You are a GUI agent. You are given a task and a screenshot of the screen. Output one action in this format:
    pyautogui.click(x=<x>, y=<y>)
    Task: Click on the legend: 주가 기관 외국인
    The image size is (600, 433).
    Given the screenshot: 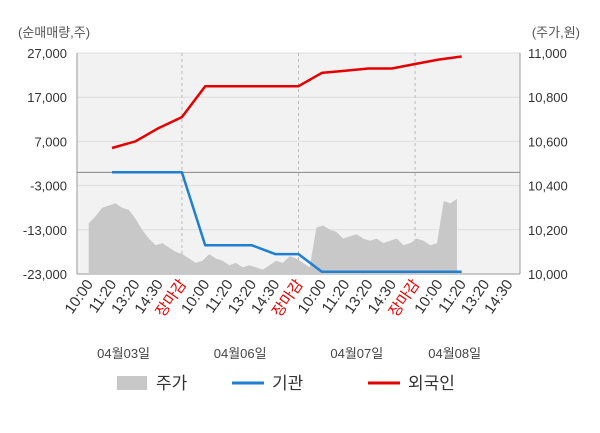 What is the action you would take?
    pyautogui.click(x=286, y=383)
    